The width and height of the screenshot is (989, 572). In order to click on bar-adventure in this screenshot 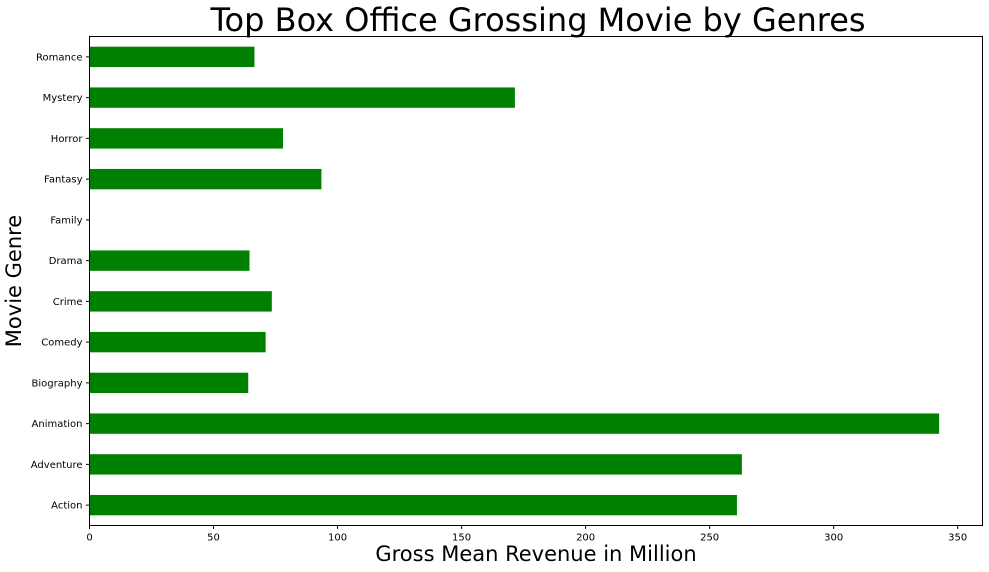, I will do `click(415, 464)`.